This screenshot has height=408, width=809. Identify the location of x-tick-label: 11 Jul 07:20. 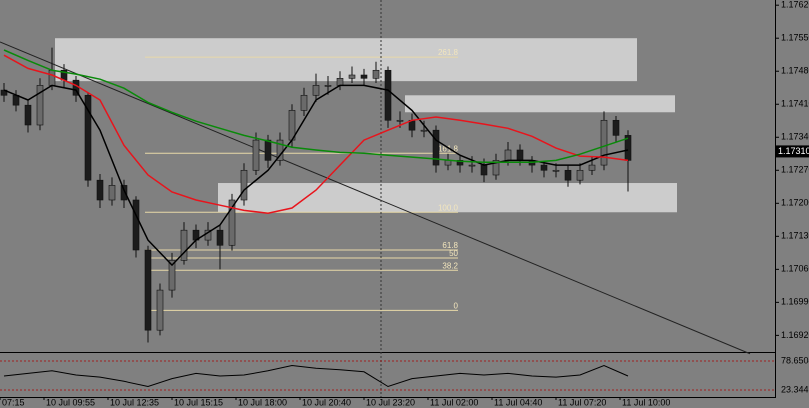
(582, 402).